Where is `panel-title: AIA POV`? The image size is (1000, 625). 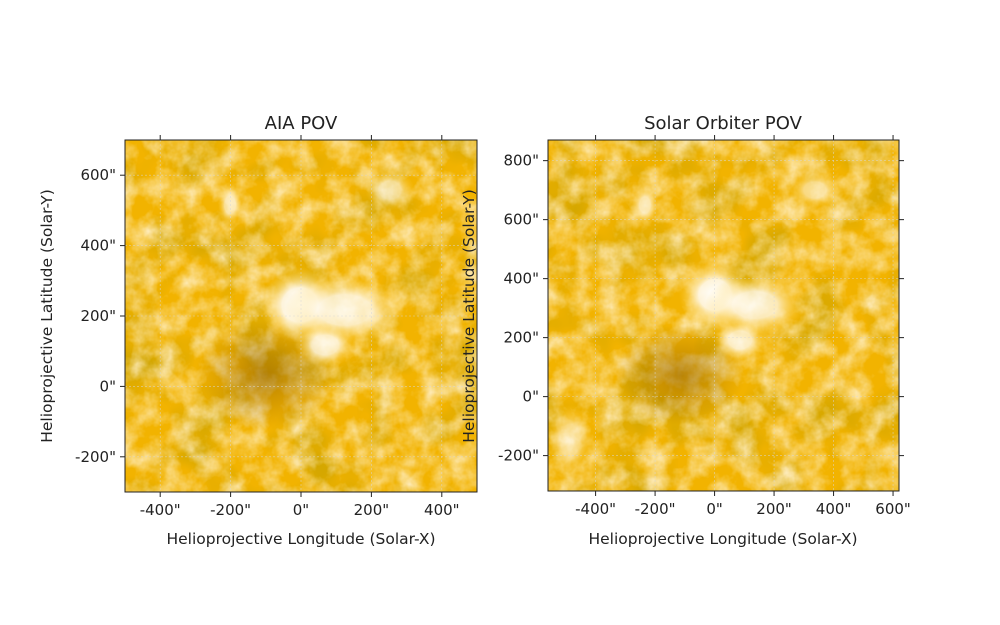
panel-title: AIA POV is located at coordinates (301, 123).